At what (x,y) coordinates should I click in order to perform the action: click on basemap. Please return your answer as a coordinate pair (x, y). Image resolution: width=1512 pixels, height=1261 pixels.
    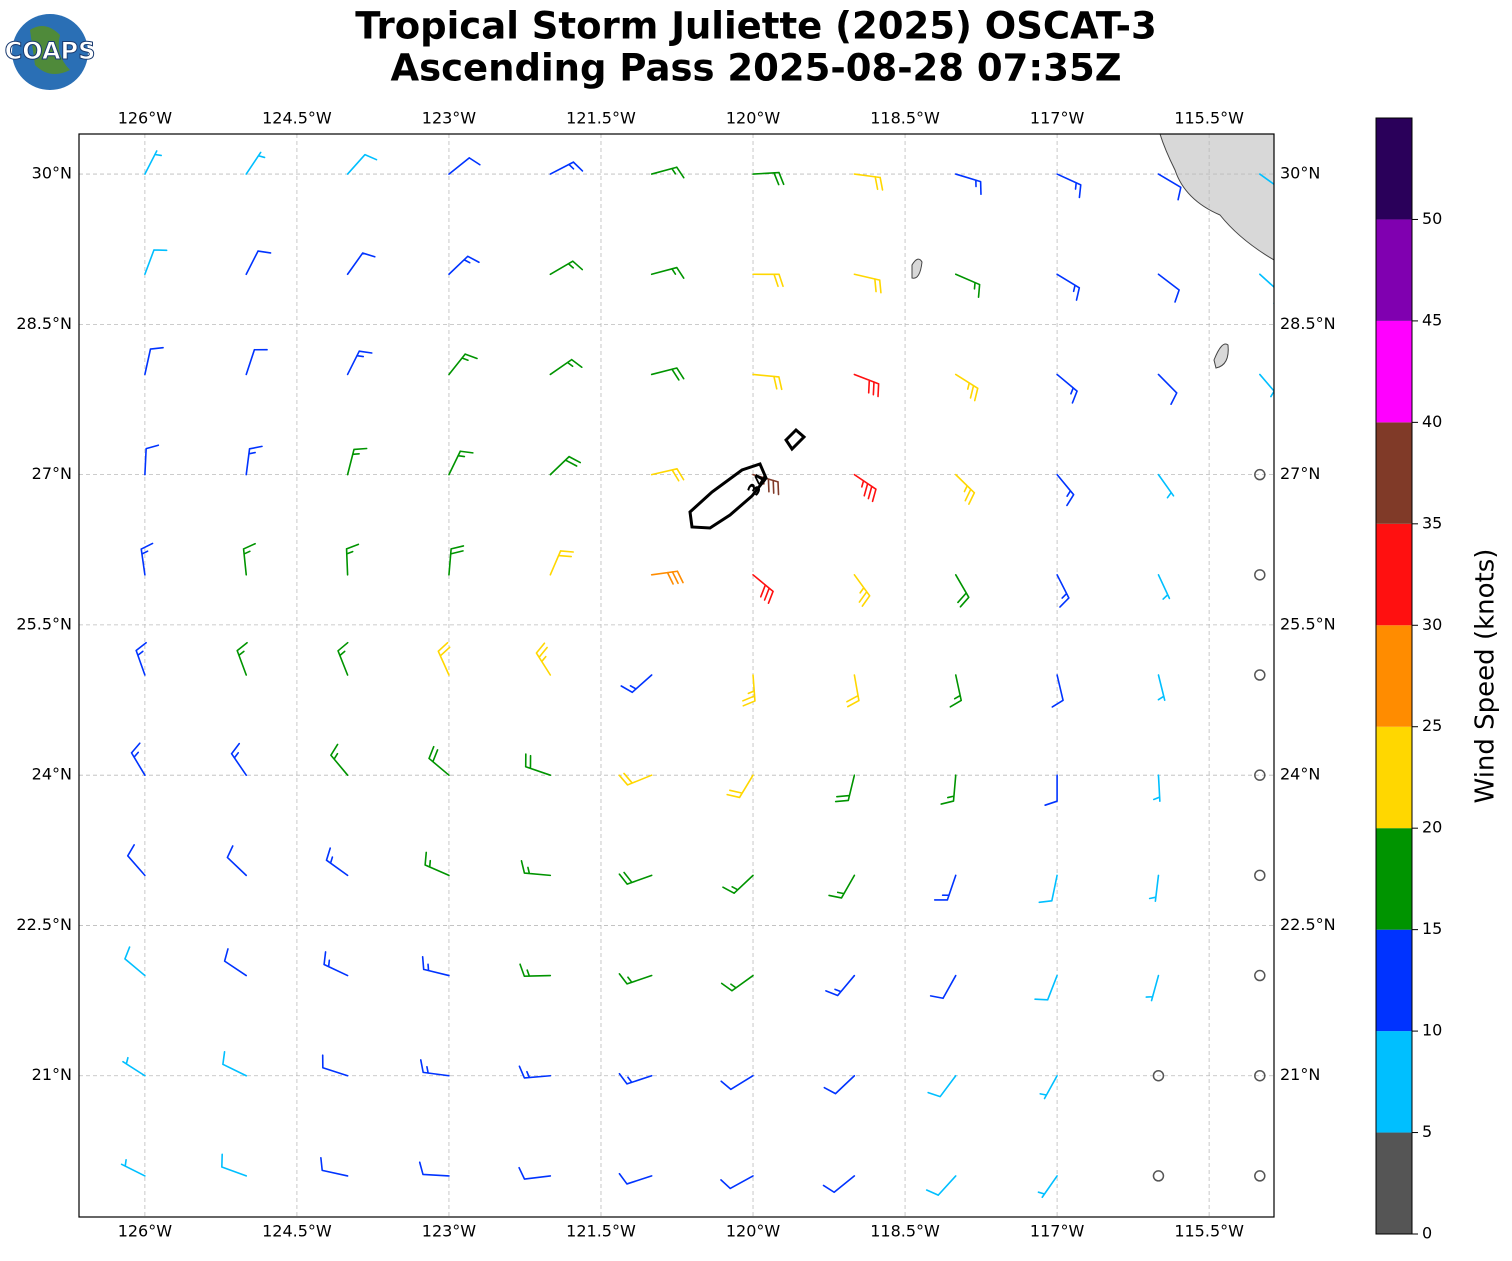
    Looking at the image, I should click on (1092, 251).